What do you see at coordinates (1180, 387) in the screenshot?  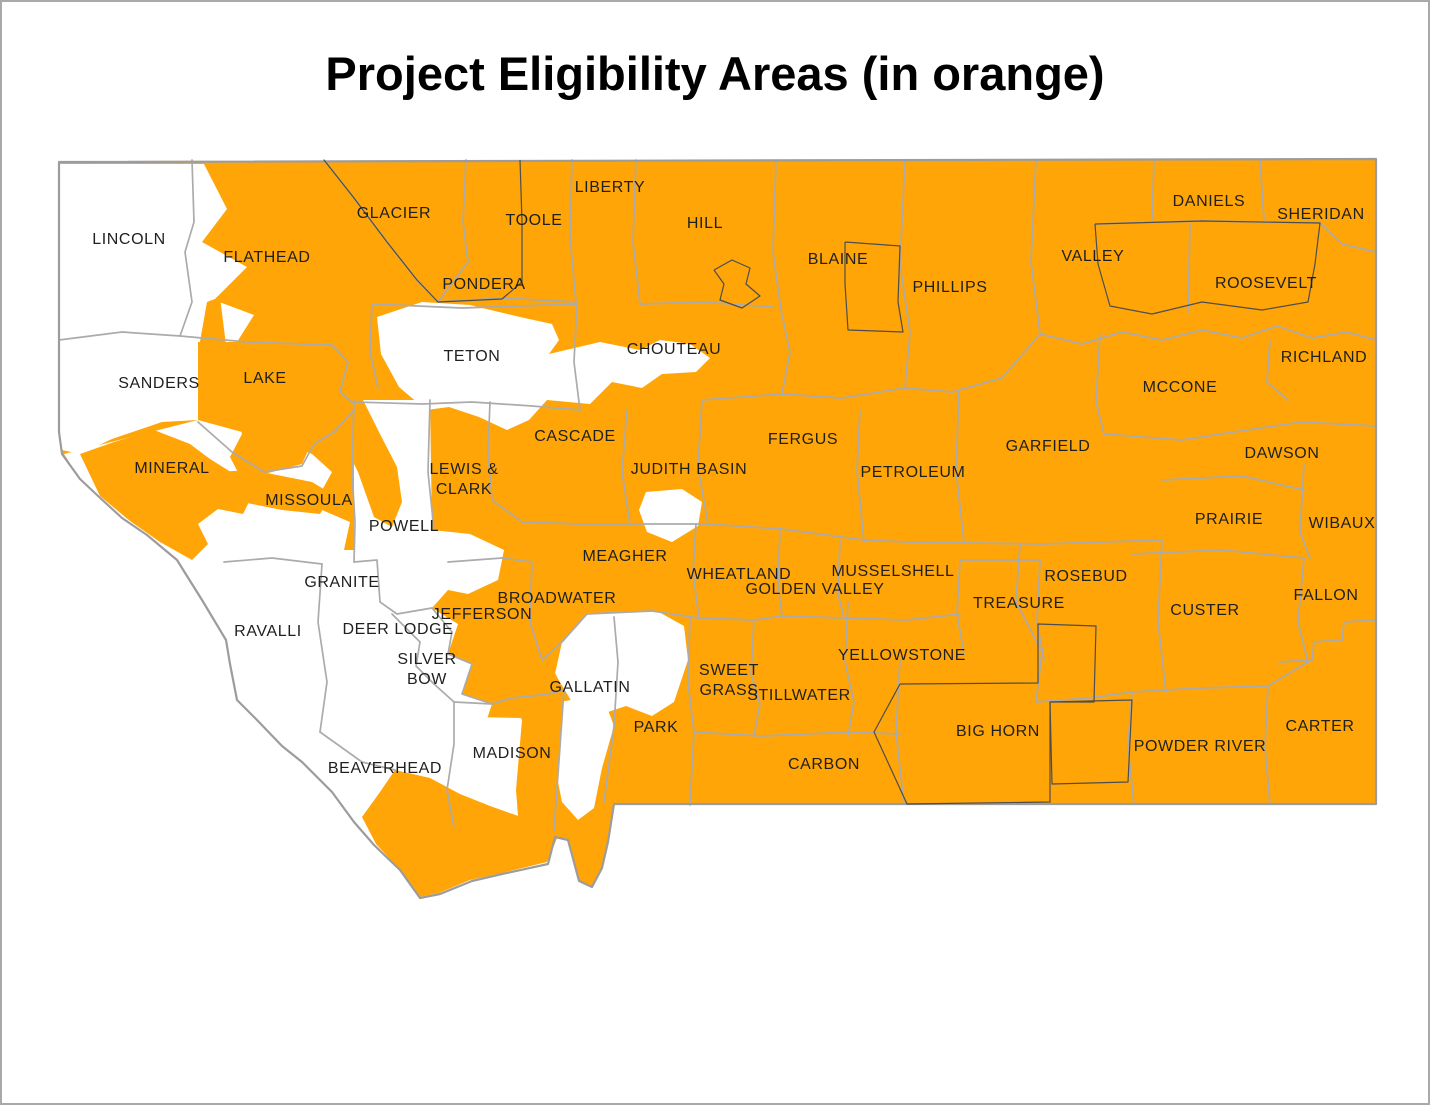 I see `county-label-mccone: MCCONE` at bounding box center [1180, 387].